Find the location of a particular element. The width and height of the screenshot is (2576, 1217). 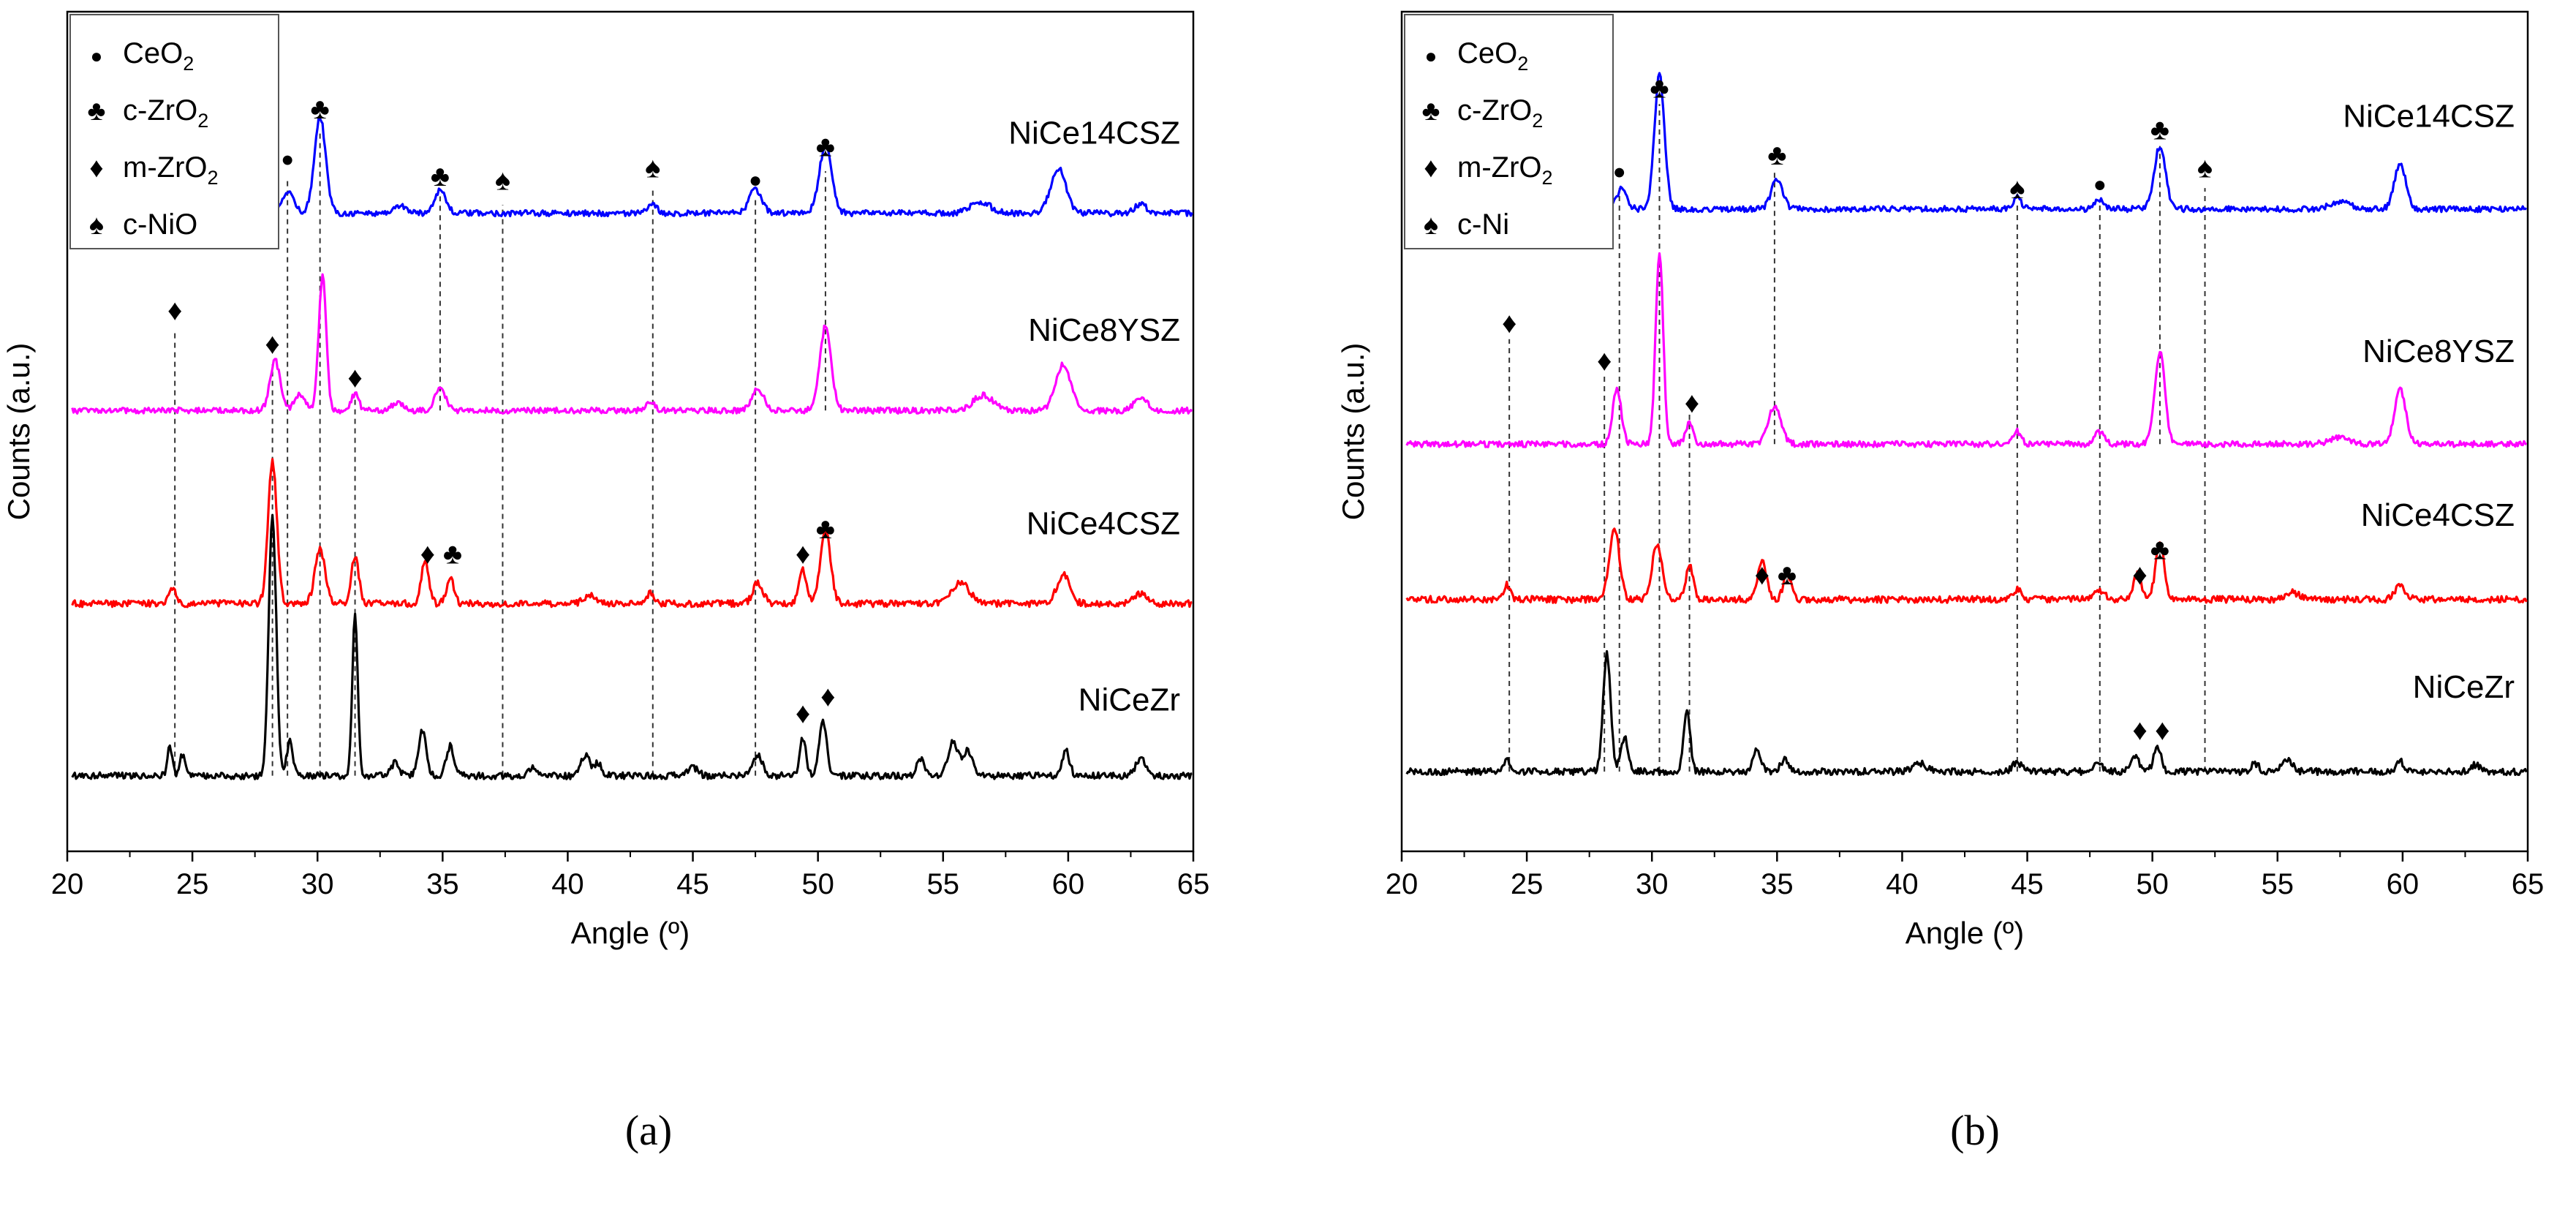

series-line-NiCe4CSZ is located at coordinates (1966, 565).